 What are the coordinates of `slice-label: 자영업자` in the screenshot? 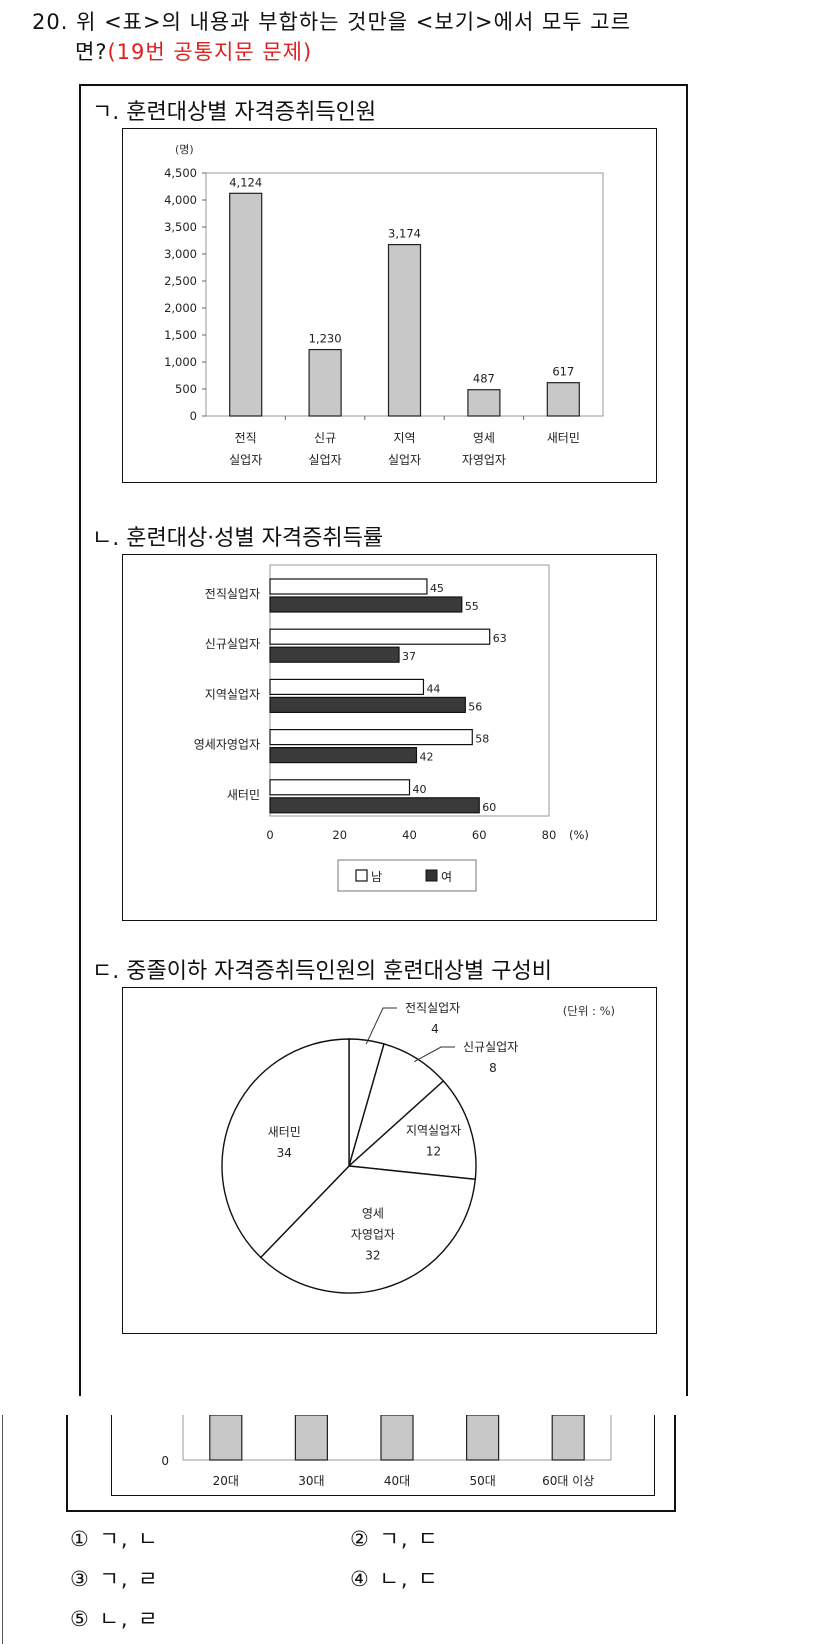 It's located at (373, 1235).